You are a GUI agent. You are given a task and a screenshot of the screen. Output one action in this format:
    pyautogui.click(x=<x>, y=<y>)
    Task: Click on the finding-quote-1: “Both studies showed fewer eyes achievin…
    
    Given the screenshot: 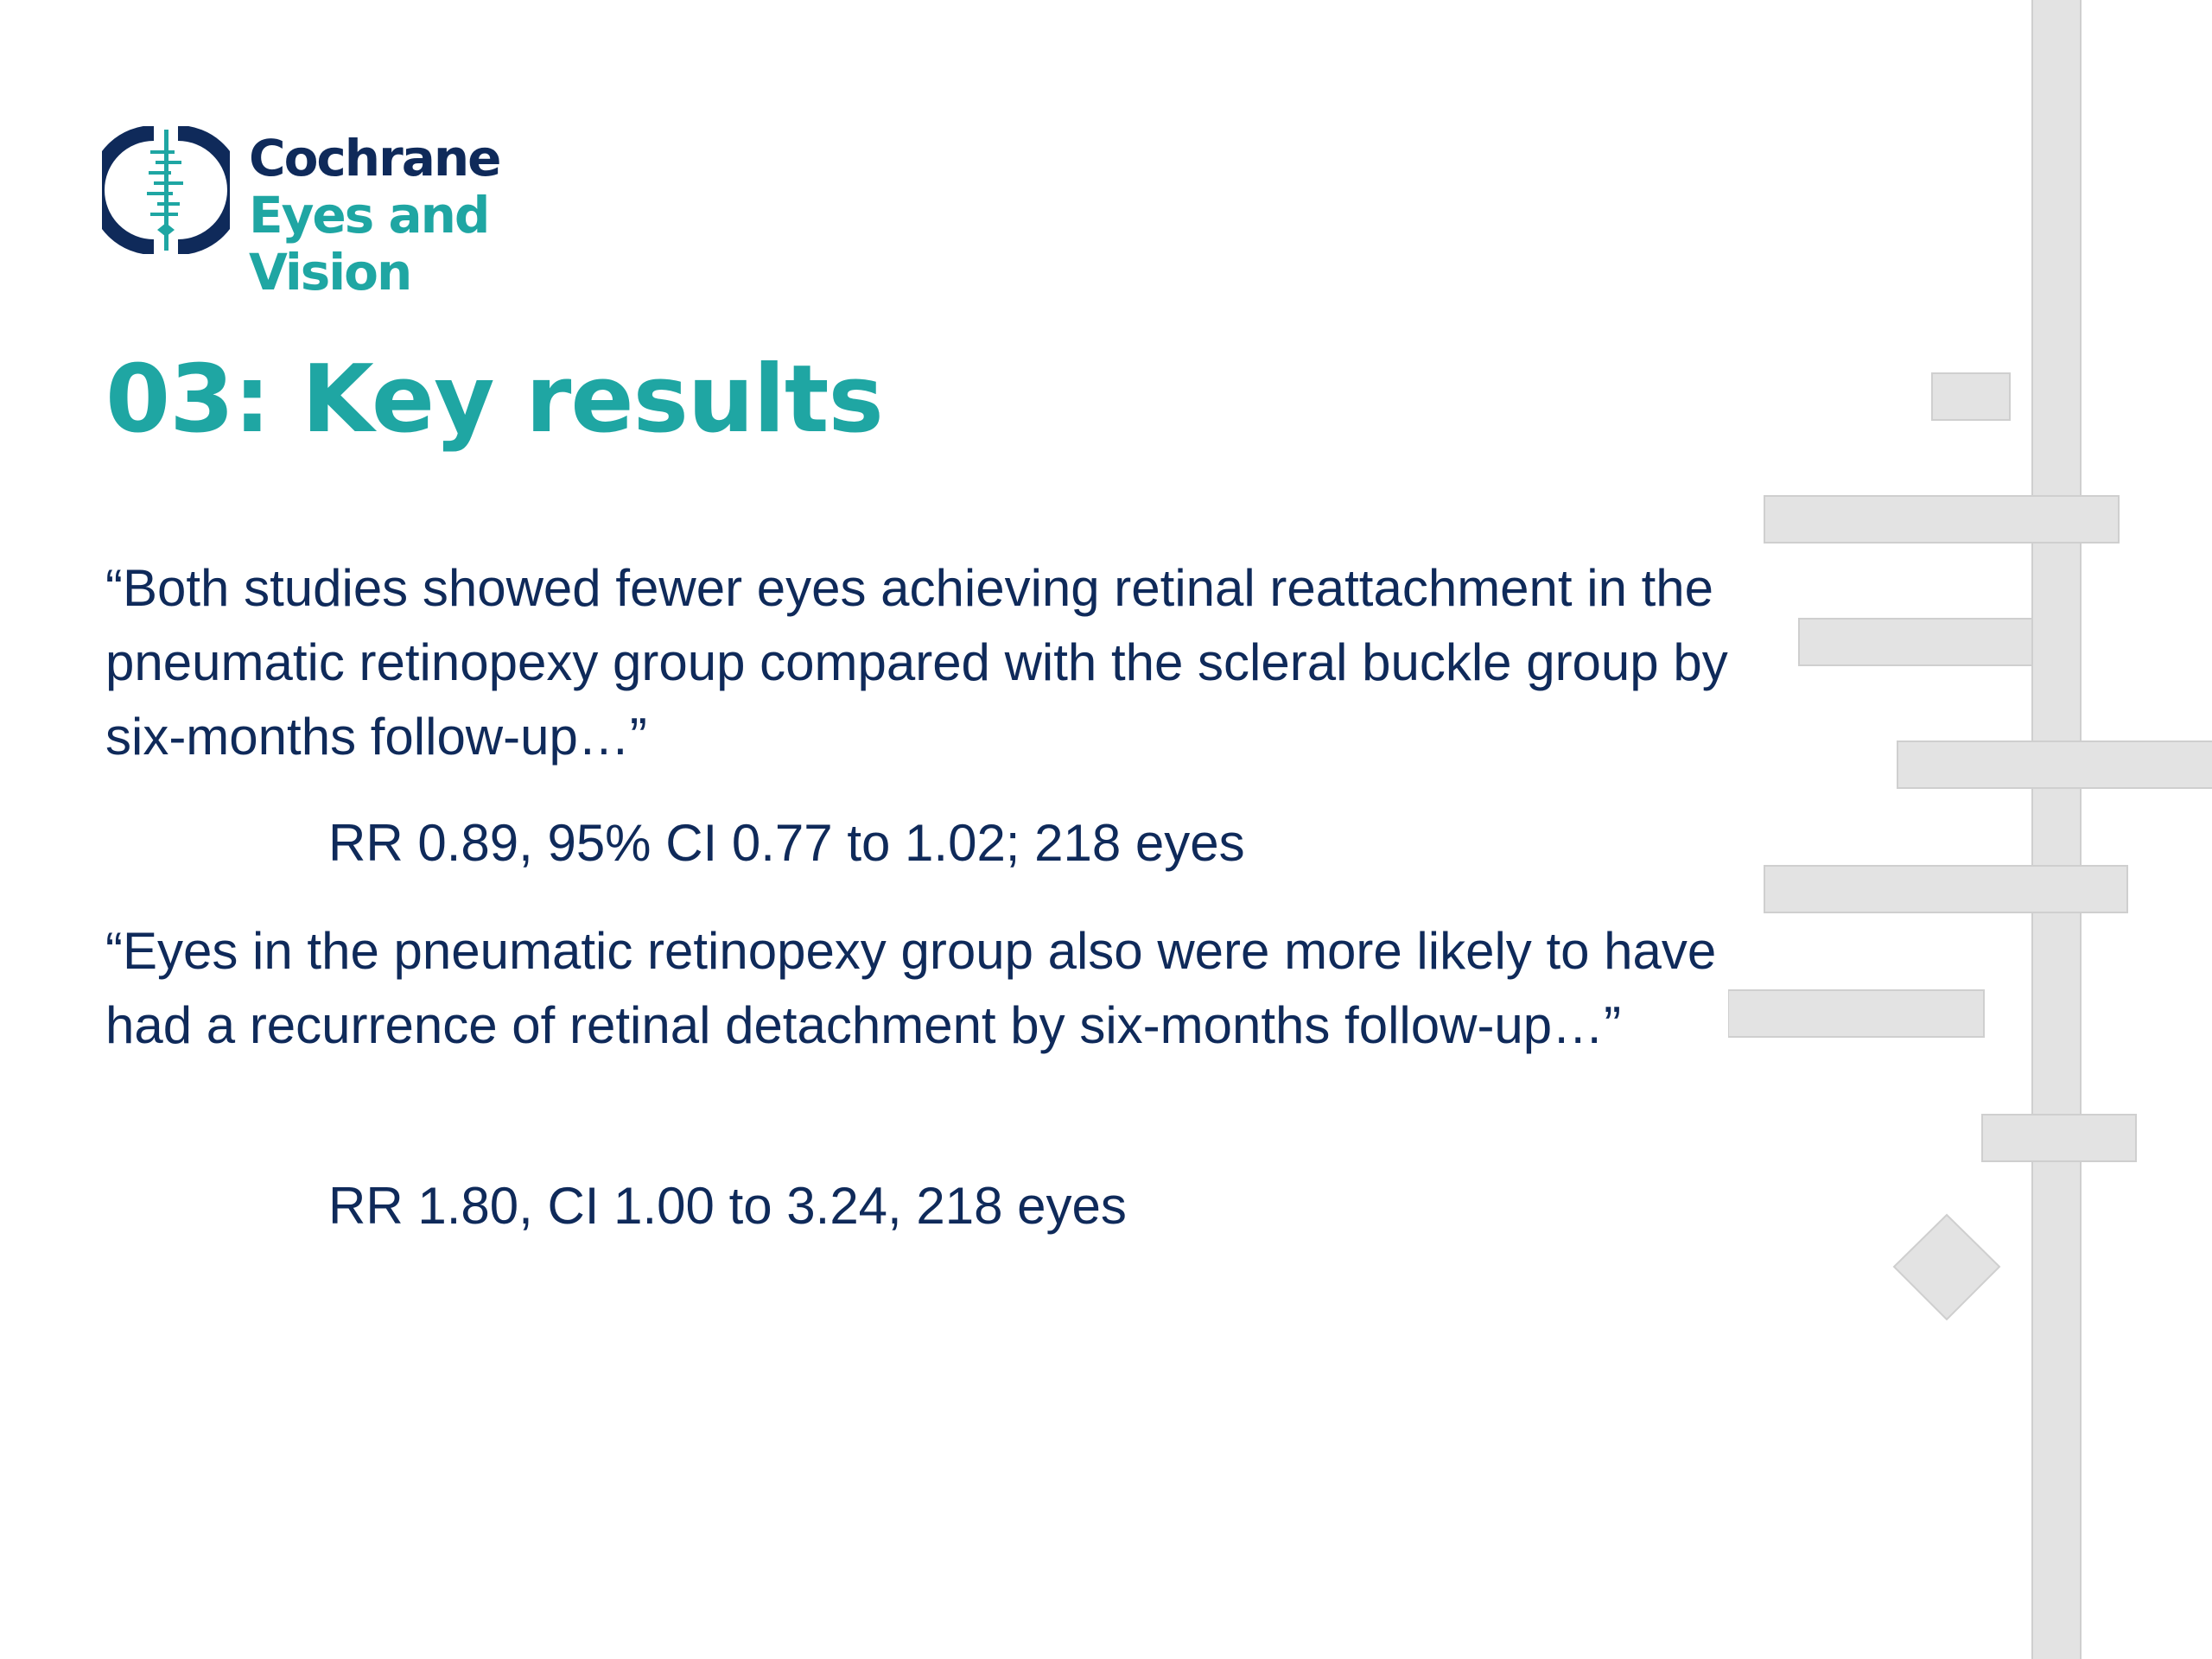 What is the action you would take?
    pyautogui.click(x=916, y=662)
    